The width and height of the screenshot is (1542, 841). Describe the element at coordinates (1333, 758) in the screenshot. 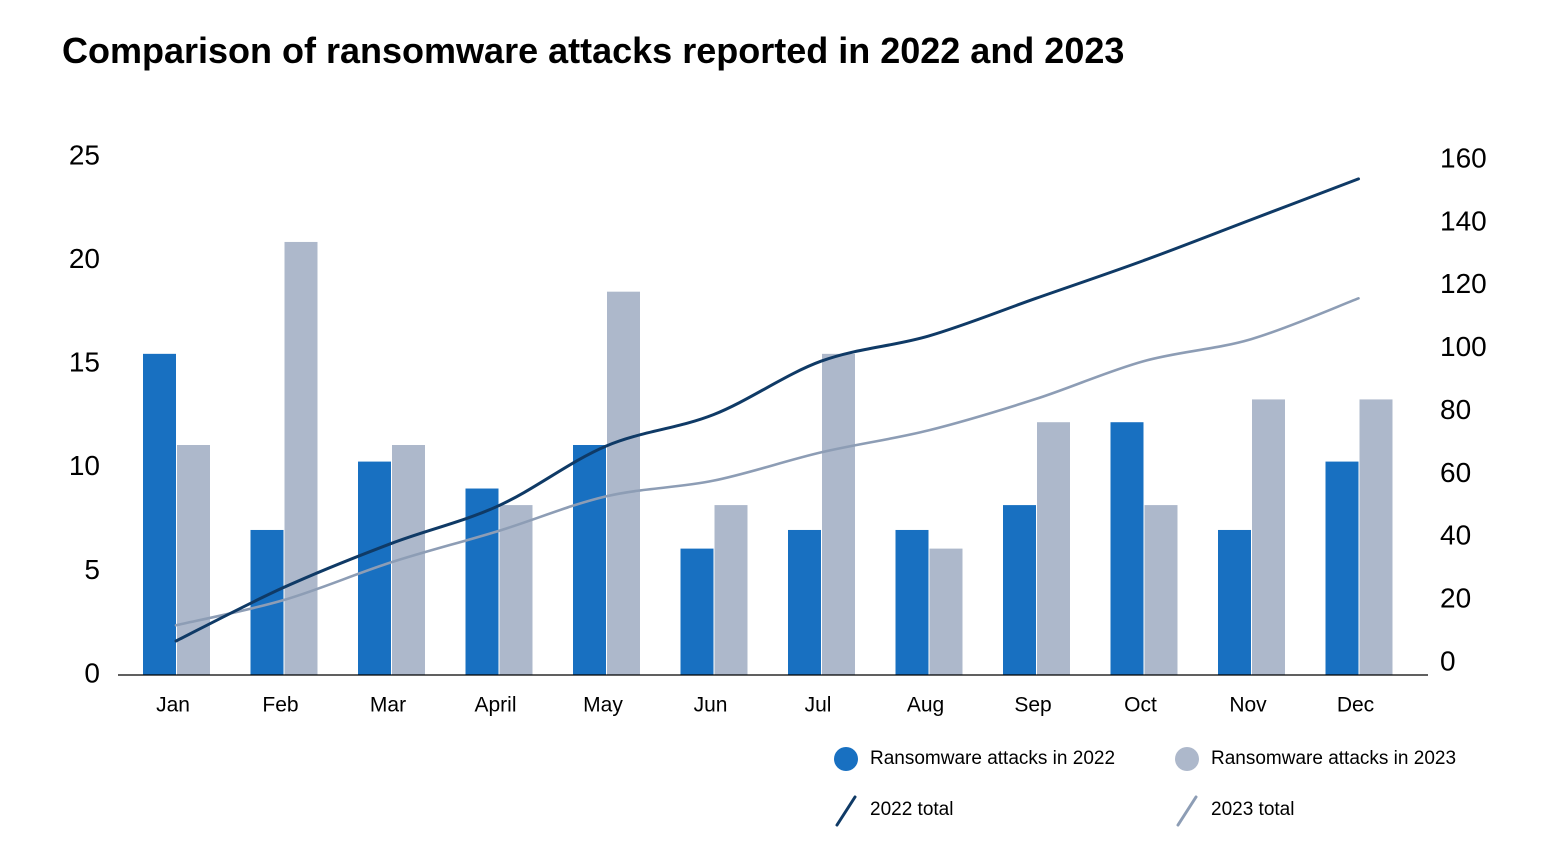

I see `legend-label: Ransomware attacks in 2023` at that location.